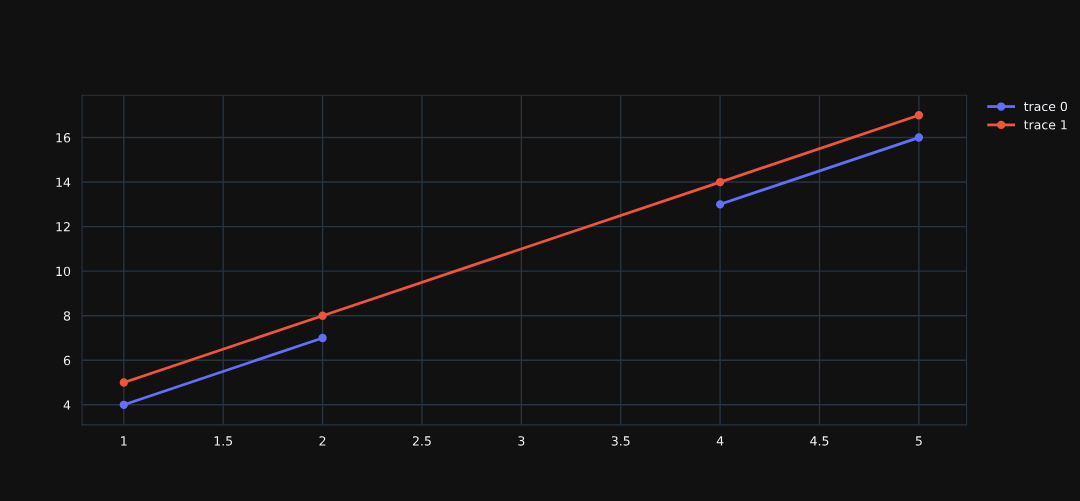 Image resolution: width=1080 pixels, height=501 pixels. Describe the element at coordinates (63, 137) in the screenshot. I see `y-tick-label: 16` at that location.